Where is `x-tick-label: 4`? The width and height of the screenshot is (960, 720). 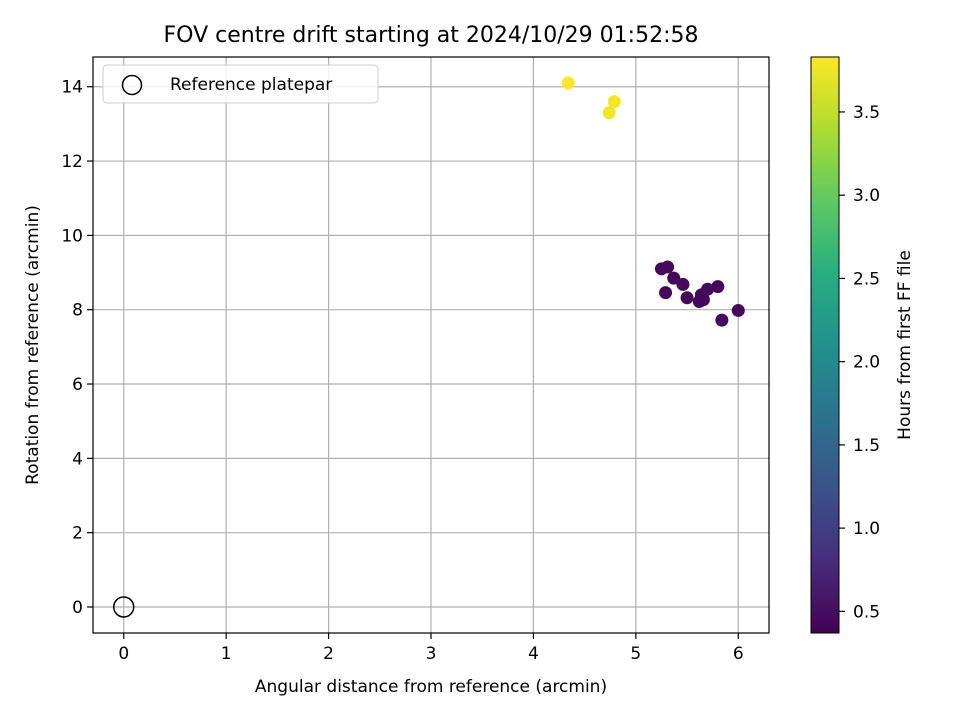 x-tick-label: 4 is located at coordinates (533, 654).